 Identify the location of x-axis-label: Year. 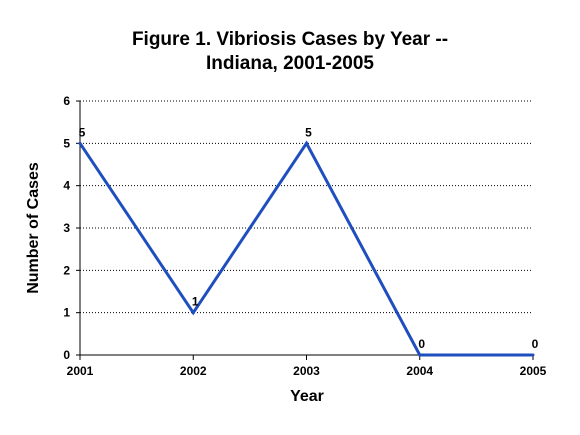
(307, 396).